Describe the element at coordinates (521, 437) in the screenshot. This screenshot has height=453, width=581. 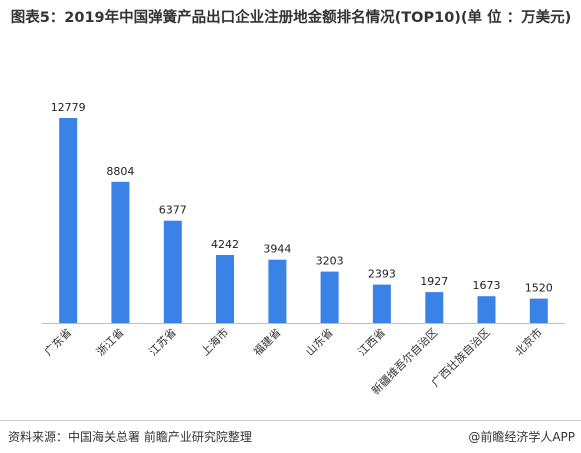
I see `credit-note: @前瞻经济学人APP` at that location.